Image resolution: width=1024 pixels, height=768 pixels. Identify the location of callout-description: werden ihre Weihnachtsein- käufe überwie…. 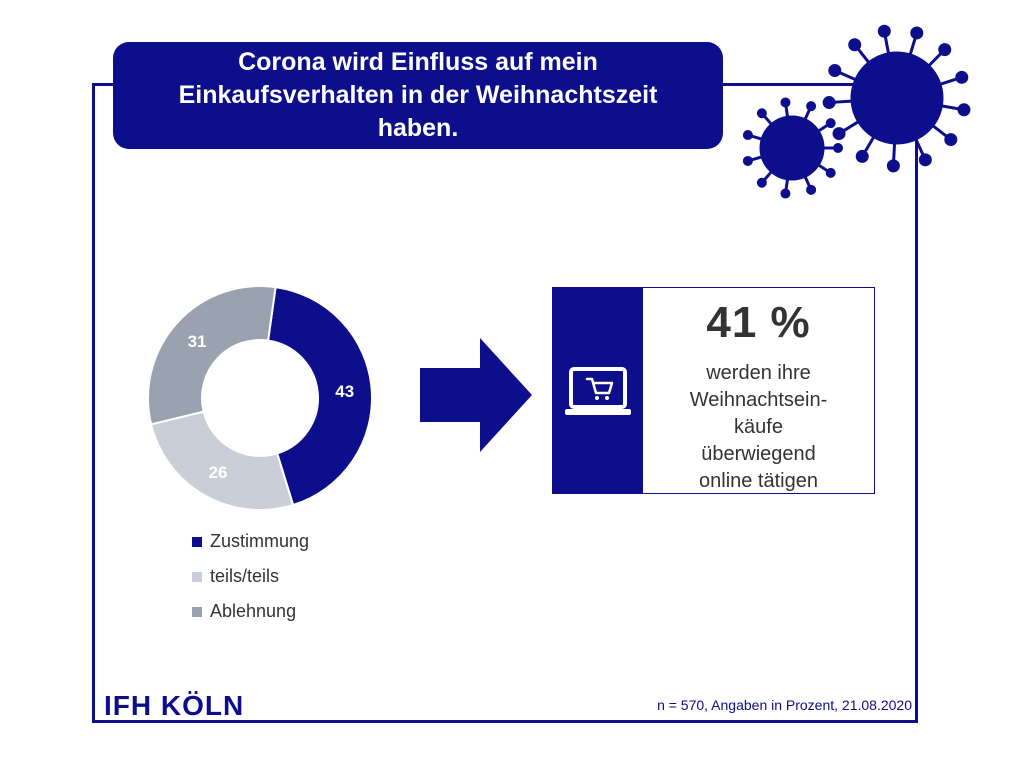
(759, 427).